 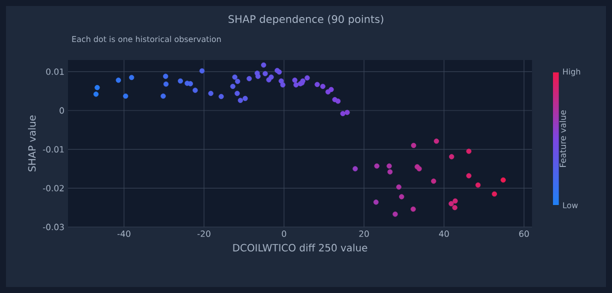 I want to click on x-axis-title: DCOILWTICO diff 250 value, so click(x=300, y=248).